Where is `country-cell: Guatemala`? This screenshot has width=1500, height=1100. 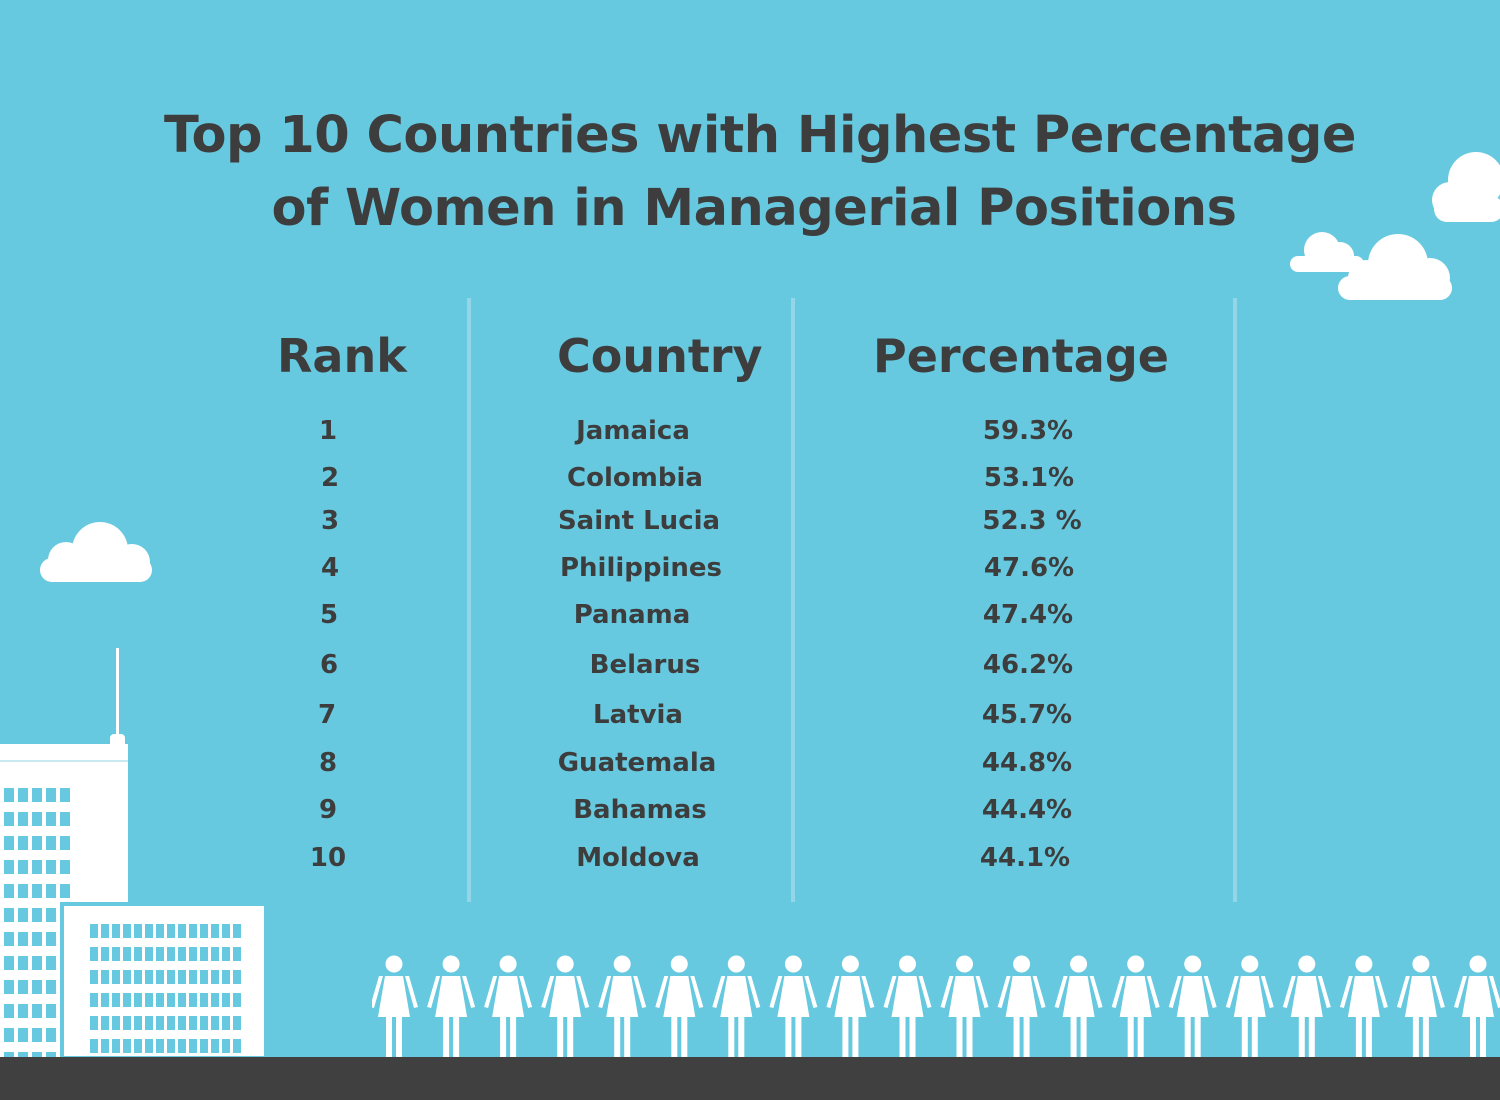 country-cell: Guatemala is located at coordinates (637, 763).